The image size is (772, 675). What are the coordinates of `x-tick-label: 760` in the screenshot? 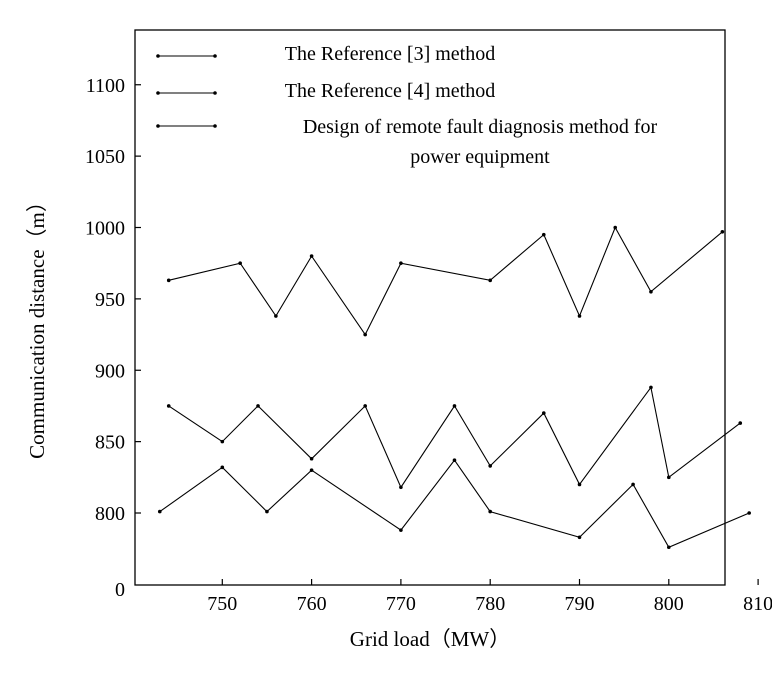 It's located at (312, 604).